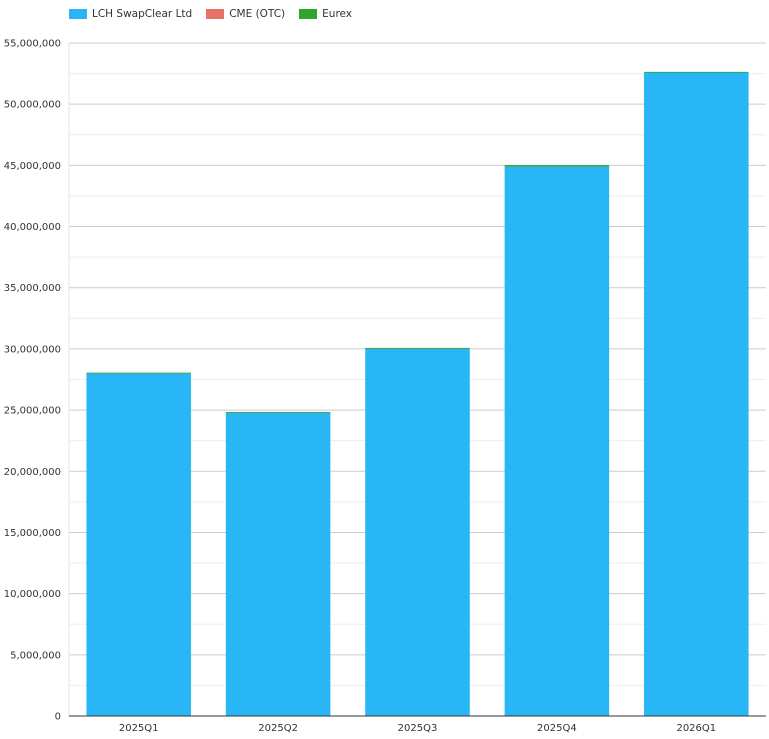 This screenshot has height=739, width=769. What do you see at coordinates (278, 412) in the screenshot?
I see `bar-eurex-2025q2` at bounding box center [278, 412].